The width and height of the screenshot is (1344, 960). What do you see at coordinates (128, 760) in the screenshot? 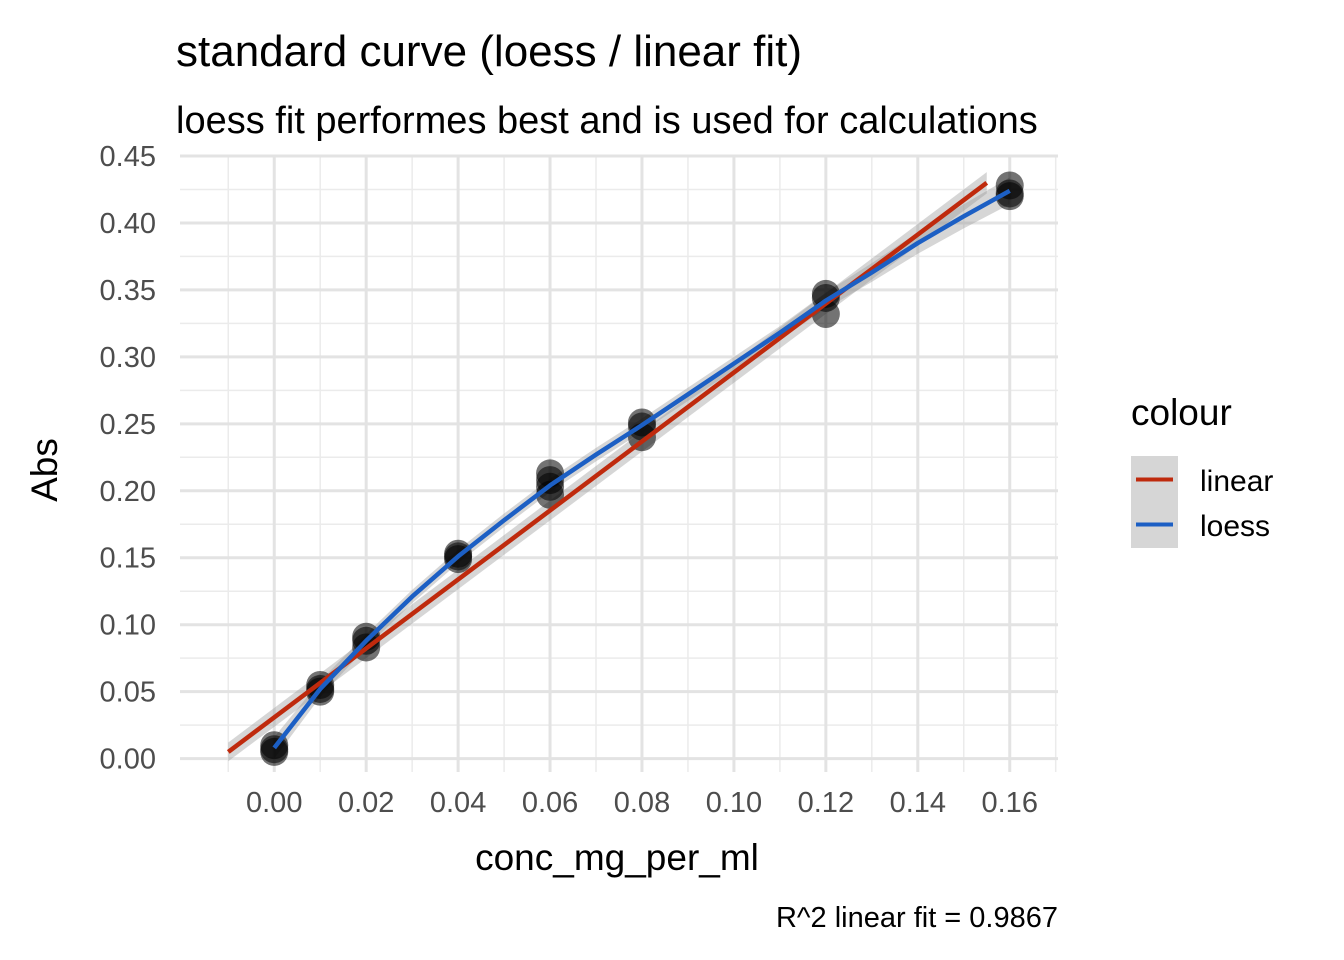
I see `y-tick-label: 0.00` at bounding box center [128, 760].